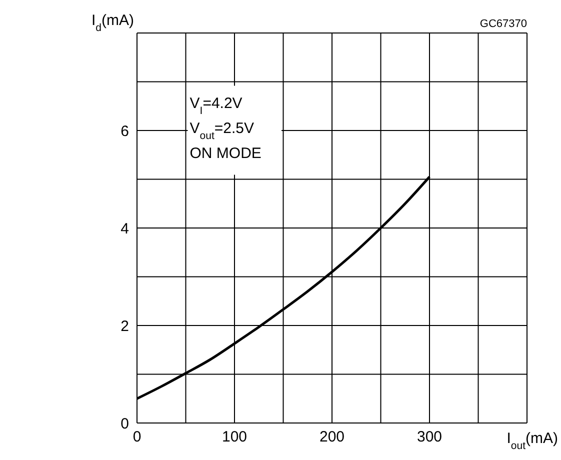  What do you see at coordinates (137, 437) in the screenshot?
I see `x-tick-label: 0` at bounding box center [137, 437].